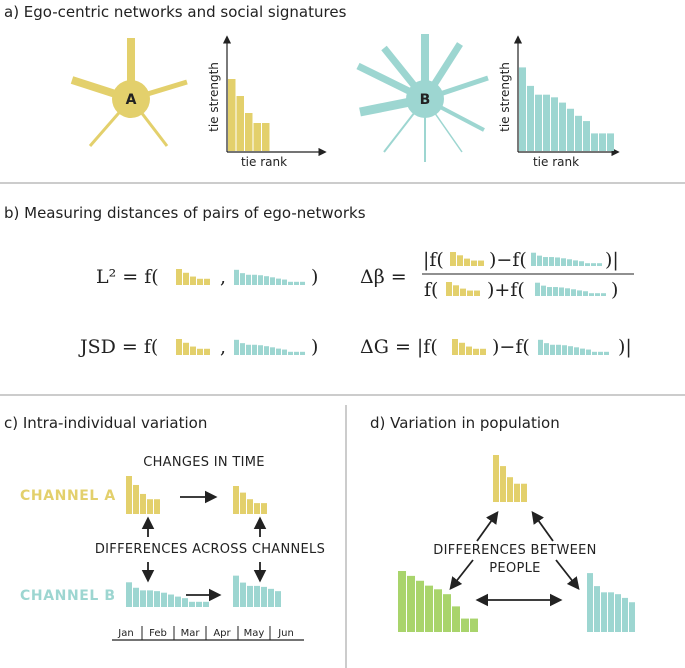  I want to click on ego-node-b, so click(425, 99).